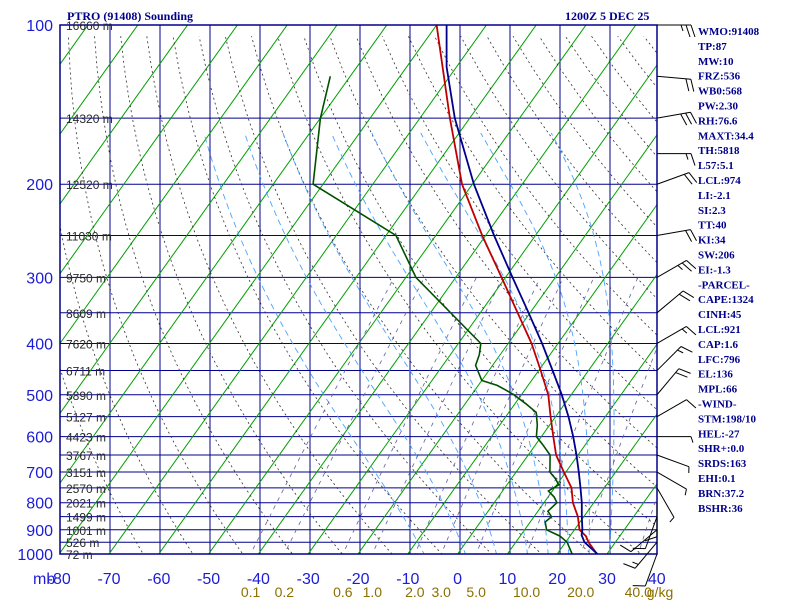 The height and width of the screenshot is (600, 800). Describe the element at coordinates (86, 396) in the screenshot. I see `height-label: 5890 m` at that location.